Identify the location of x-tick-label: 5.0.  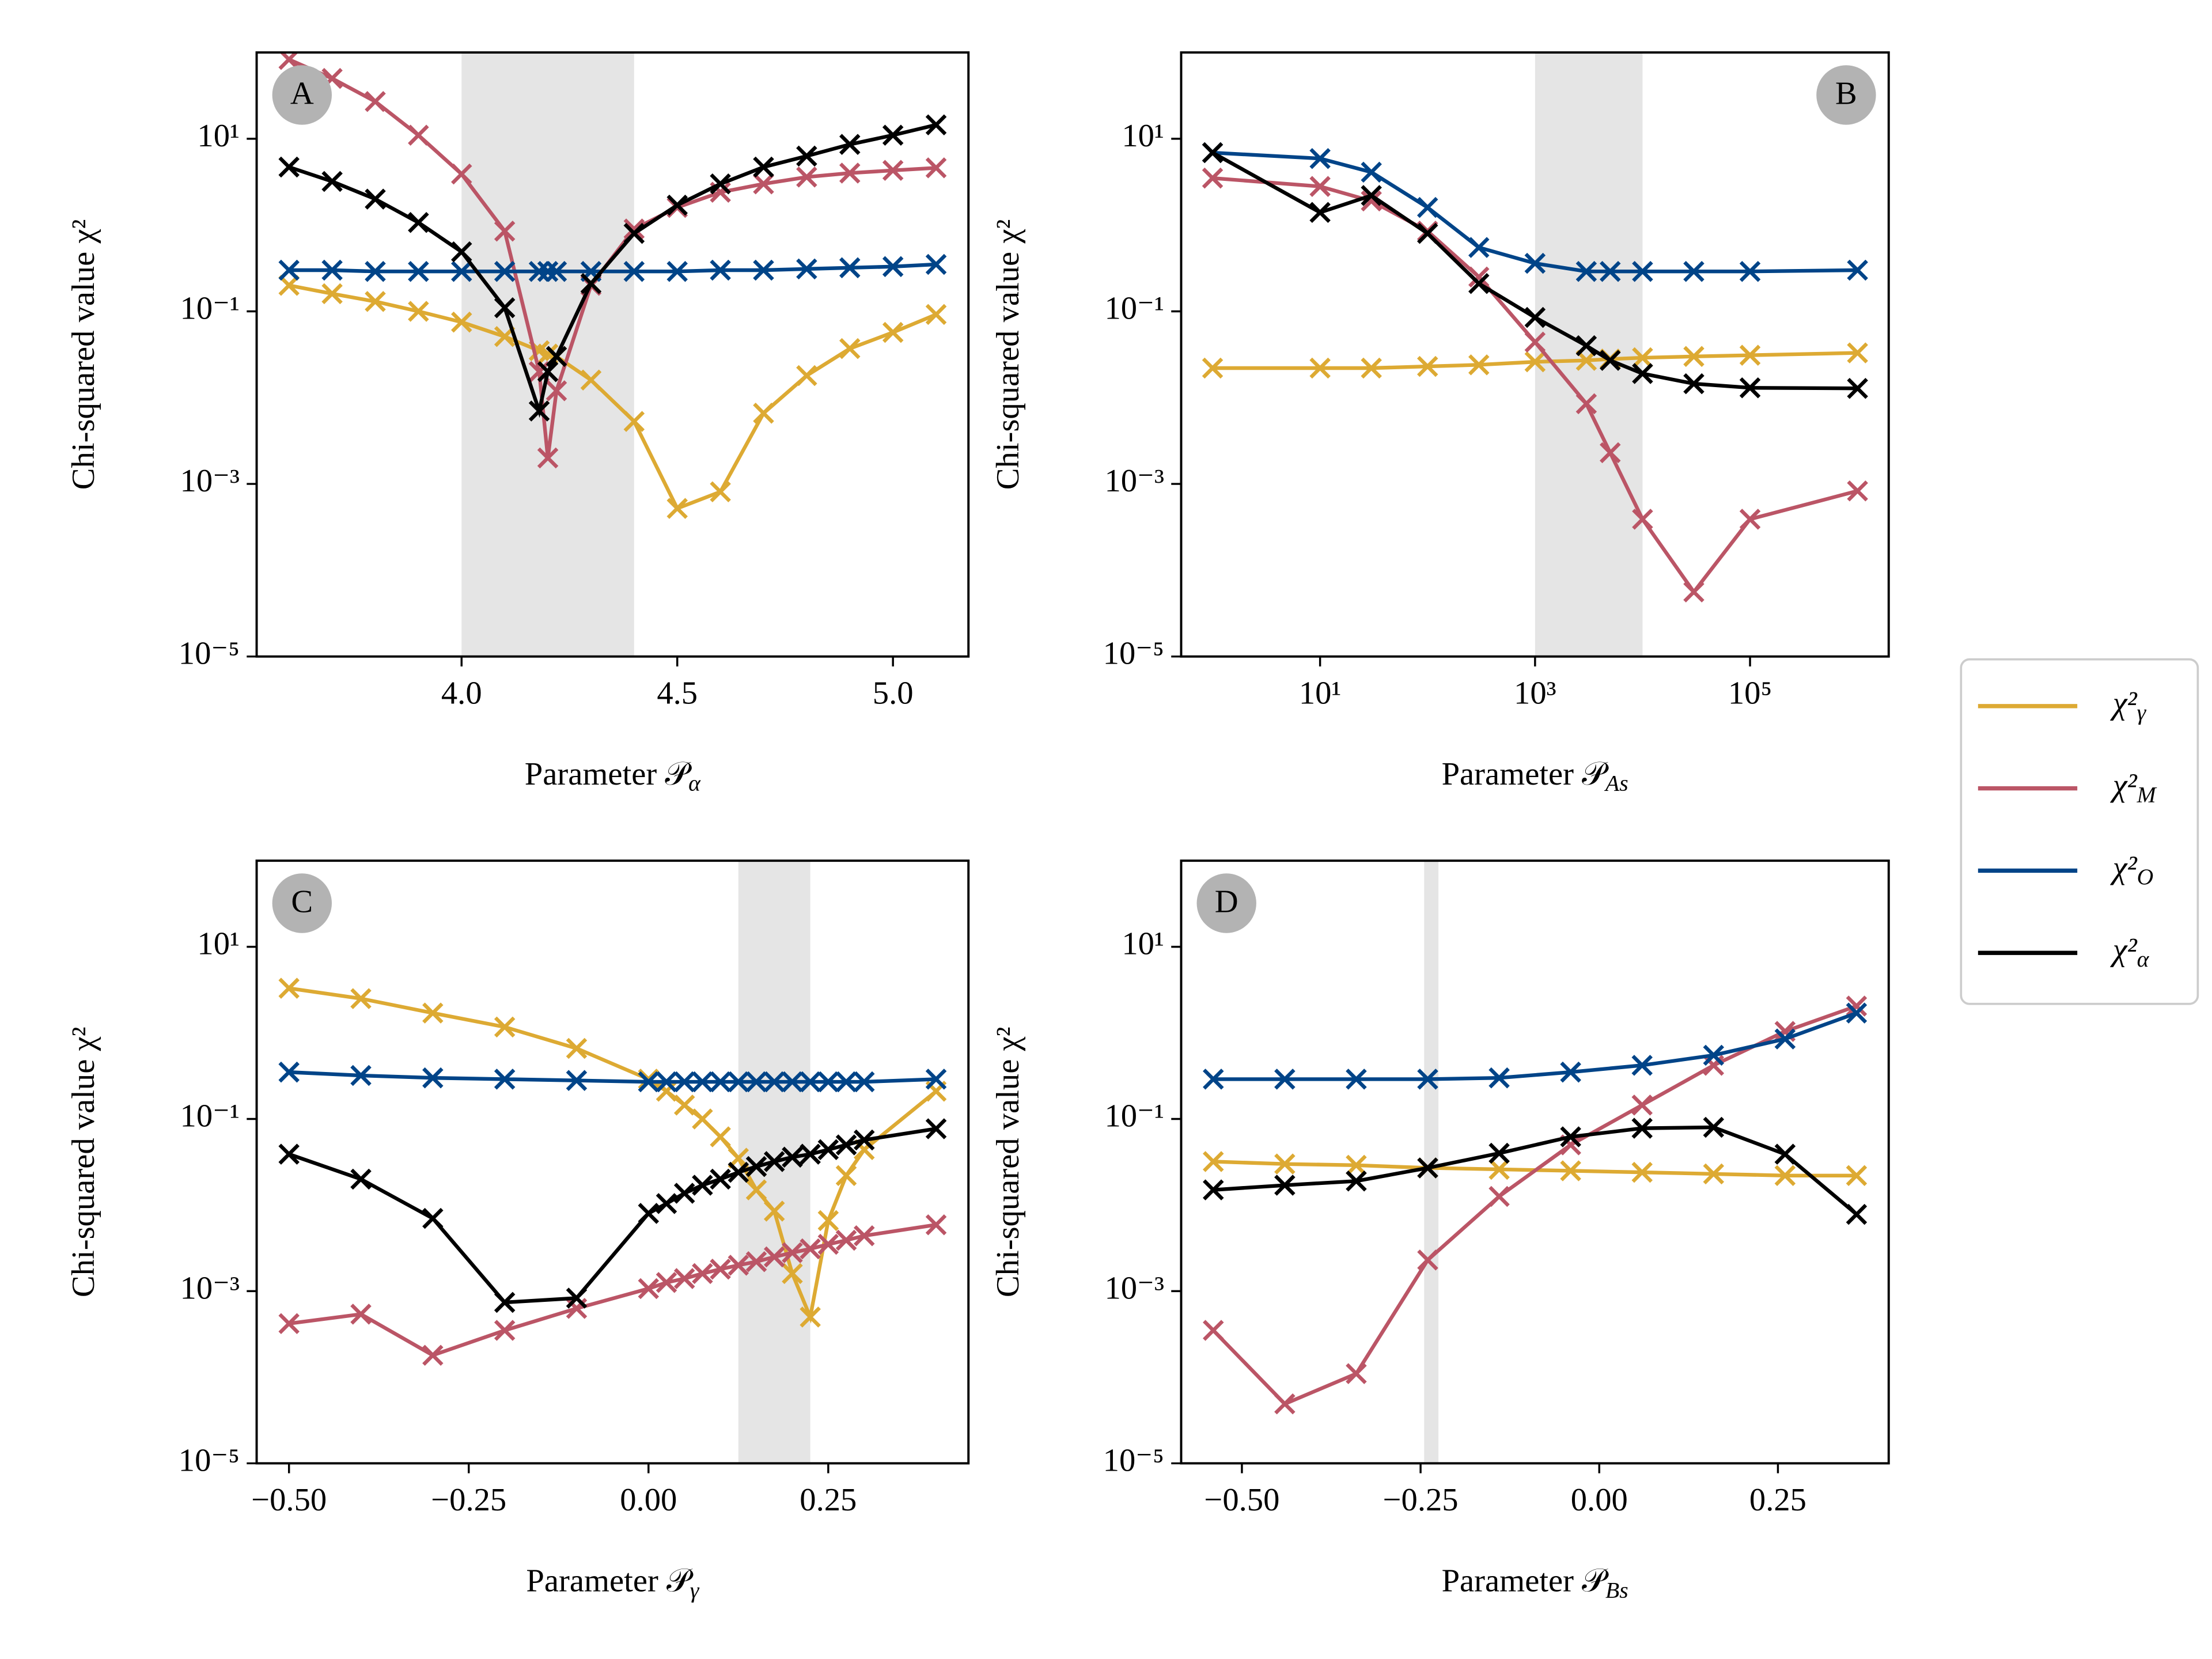
(893, 693).